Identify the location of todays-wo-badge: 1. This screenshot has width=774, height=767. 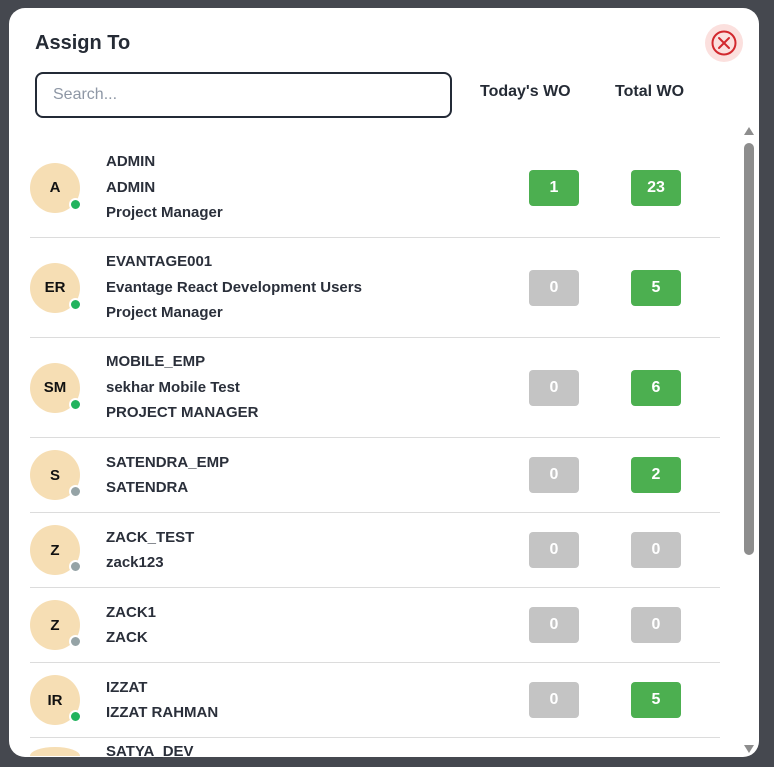
(554, 187).